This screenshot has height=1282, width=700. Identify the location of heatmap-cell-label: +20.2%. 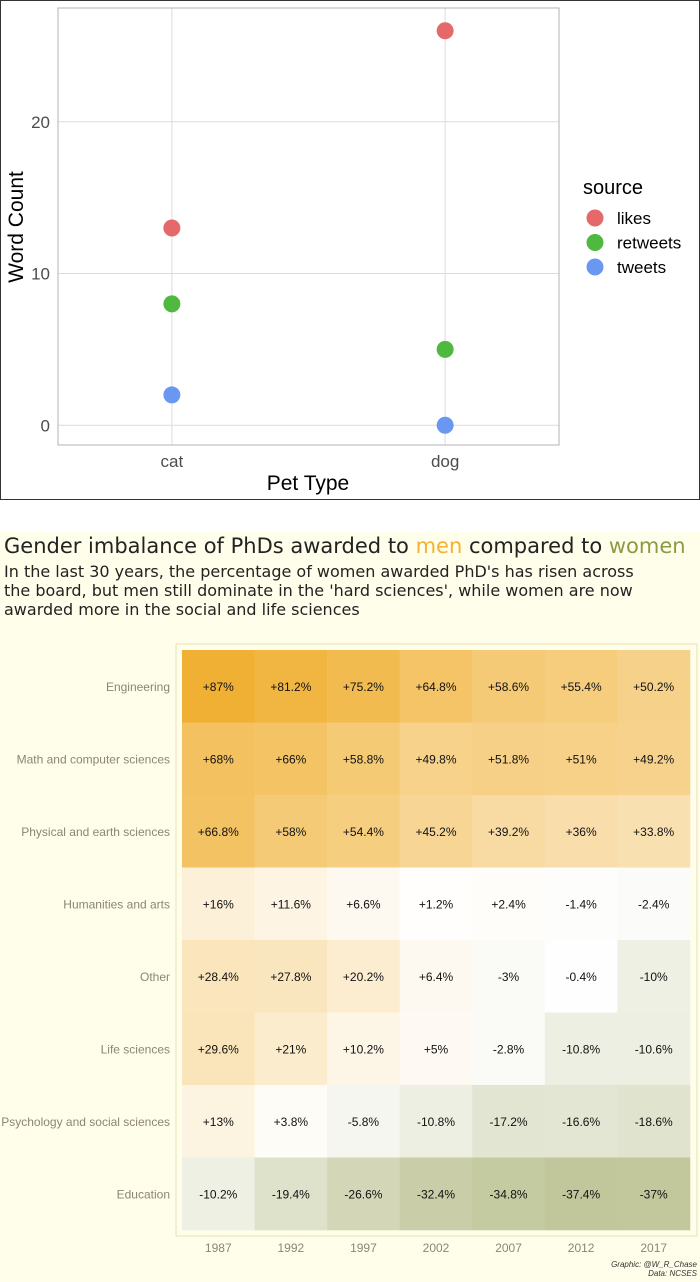
(363, 977).